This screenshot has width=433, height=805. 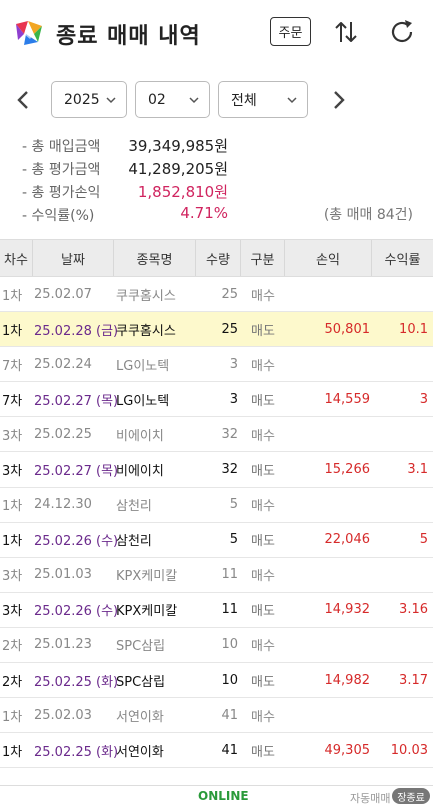 I want to click on cell-round: 3차, so click(x=12, y=612).